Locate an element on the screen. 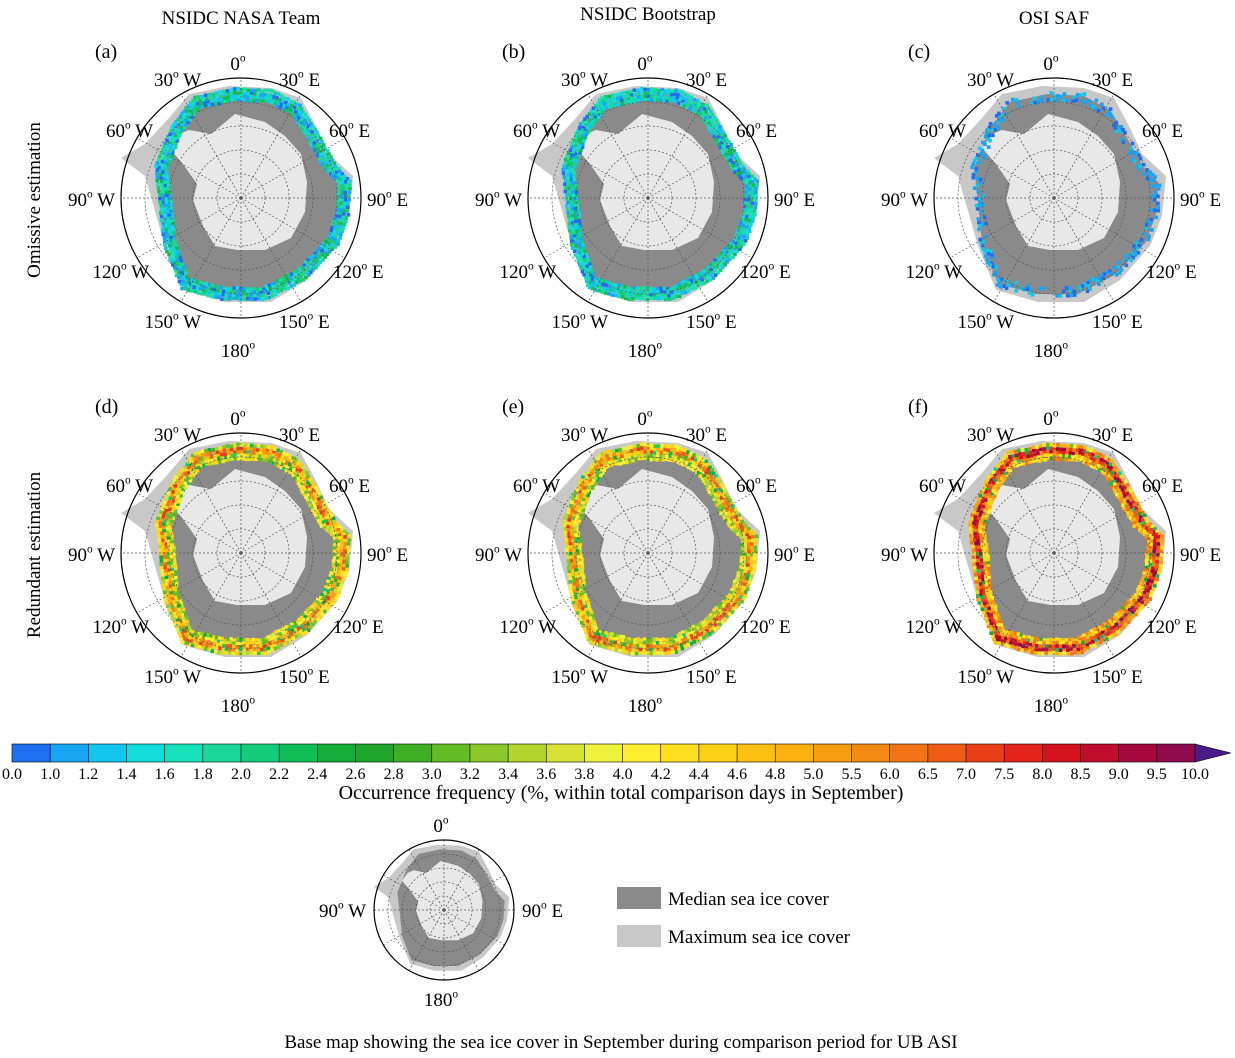 Image resolution: width=1235 pixels, height=1058 pixels. colorbar-tick-label: 4.0 is located at coordinates (623, 774).